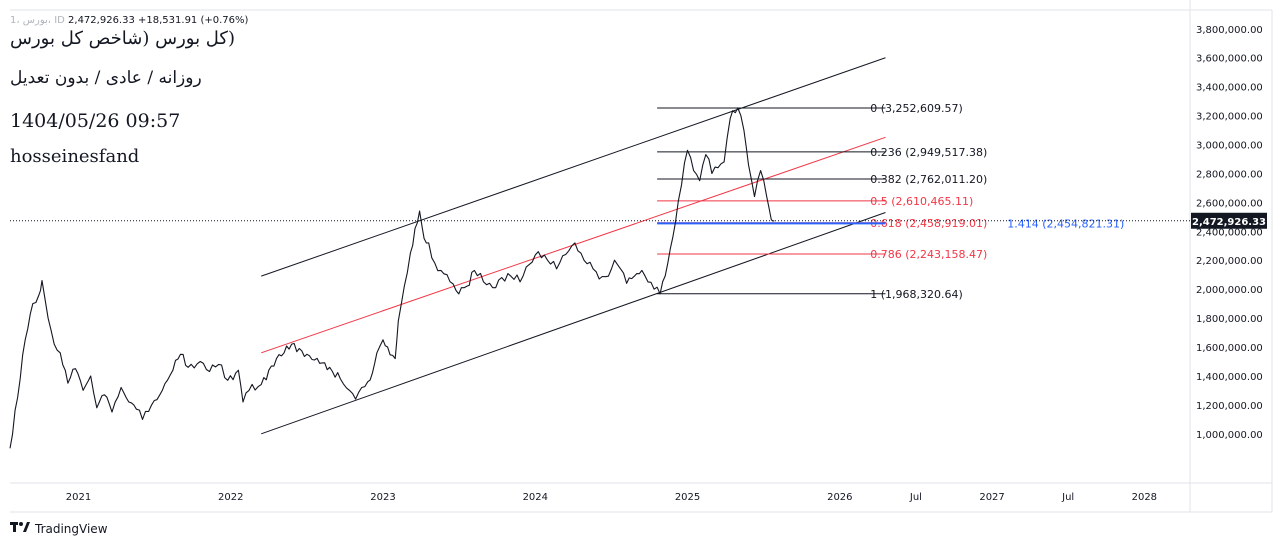  I want to click on y-tick-label: 2,600,000.00, so click(1229, 203).